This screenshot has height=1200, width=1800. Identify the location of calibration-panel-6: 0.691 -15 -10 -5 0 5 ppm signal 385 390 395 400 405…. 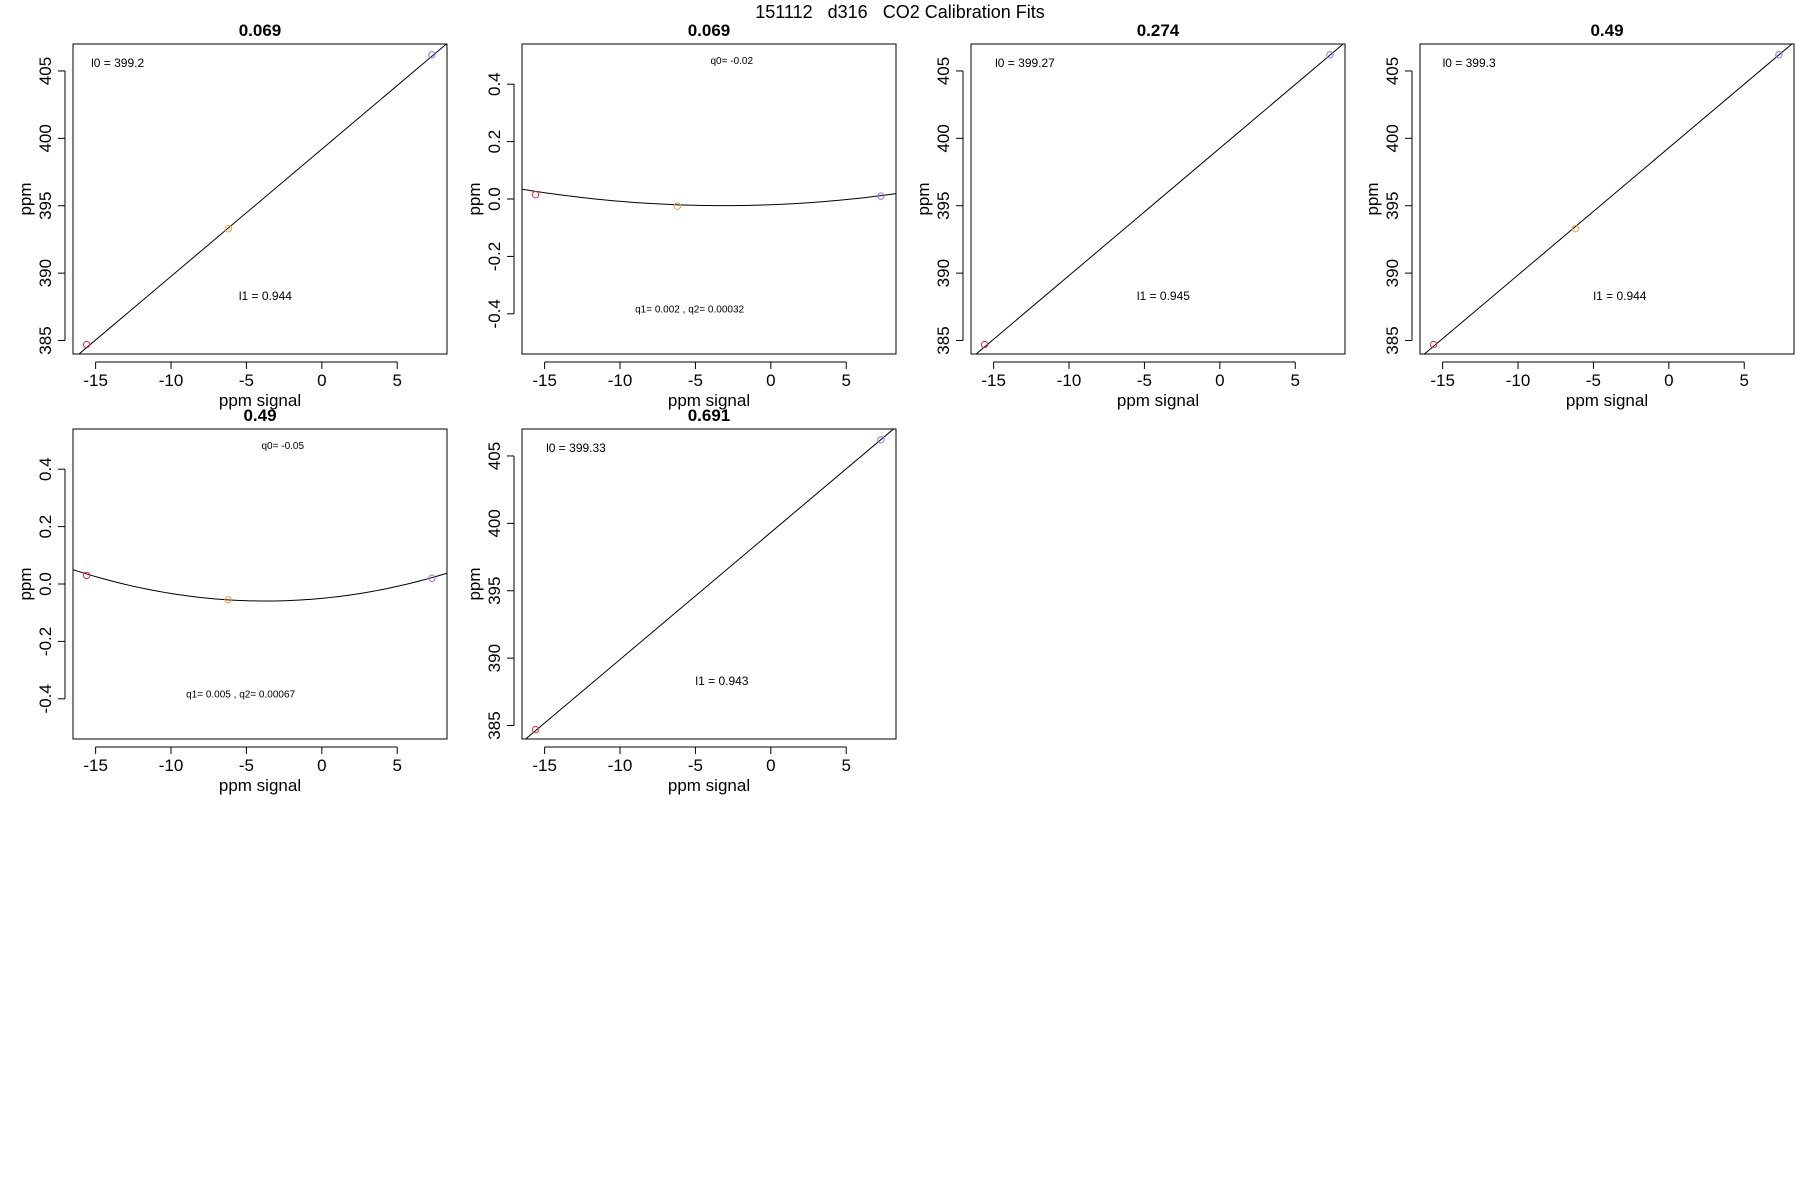
(681, 600).